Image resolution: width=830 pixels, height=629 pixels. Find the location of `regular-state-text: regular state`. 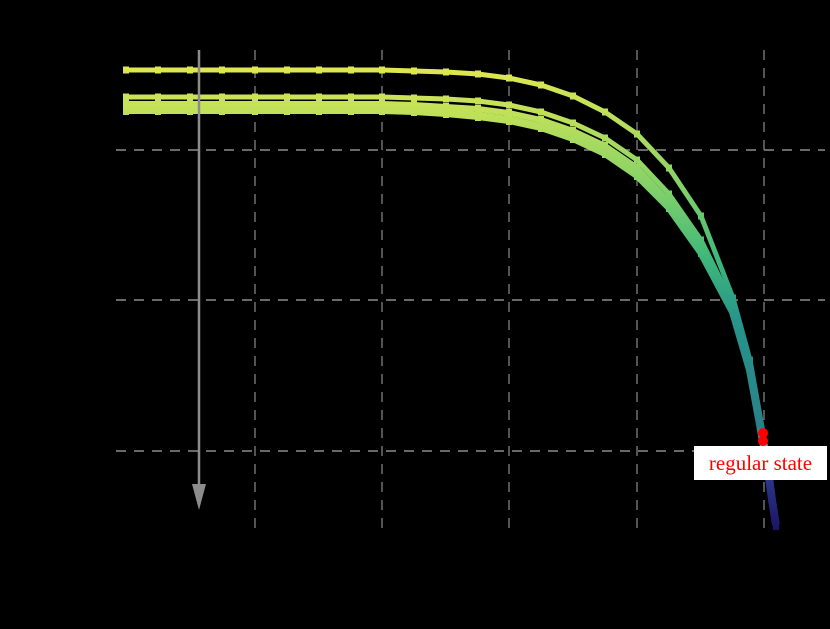

regular-state-text: regular state is located at coordinates (760, 462).